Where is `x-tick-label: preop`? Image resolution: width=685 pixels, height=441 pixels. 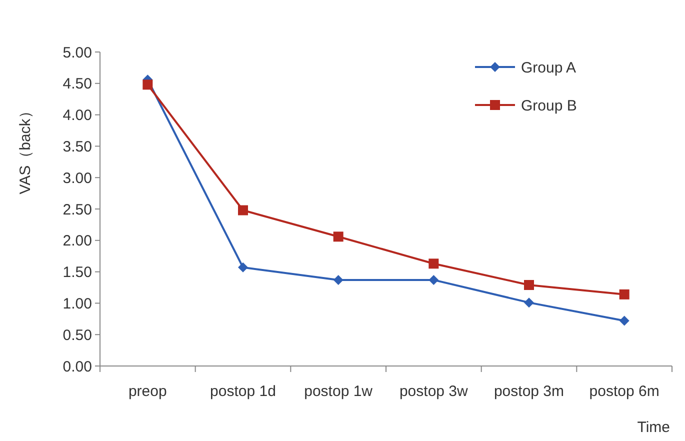 x-tick-label: preop is located at coordinates (147, 391).